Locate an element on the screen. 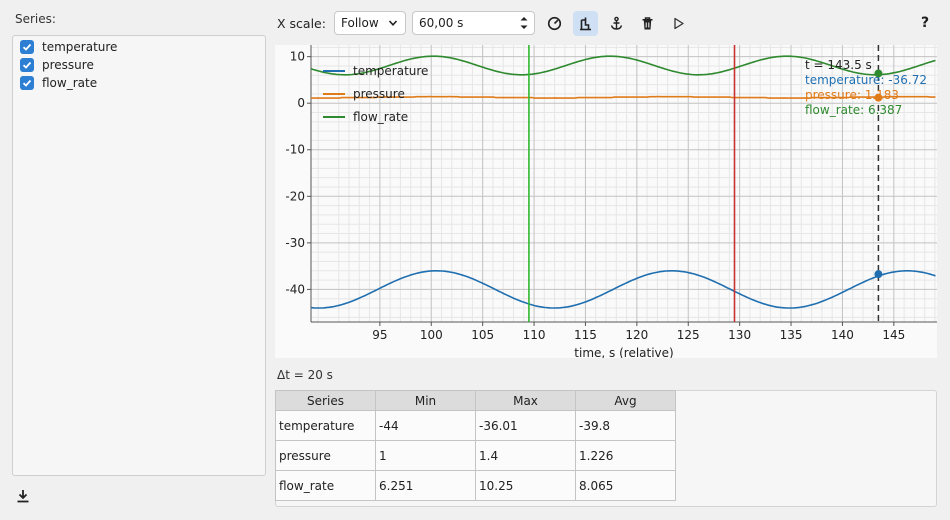 The width and height of the screenshot is (950, 520). help-button: ? is located at coordinates (925, 23).